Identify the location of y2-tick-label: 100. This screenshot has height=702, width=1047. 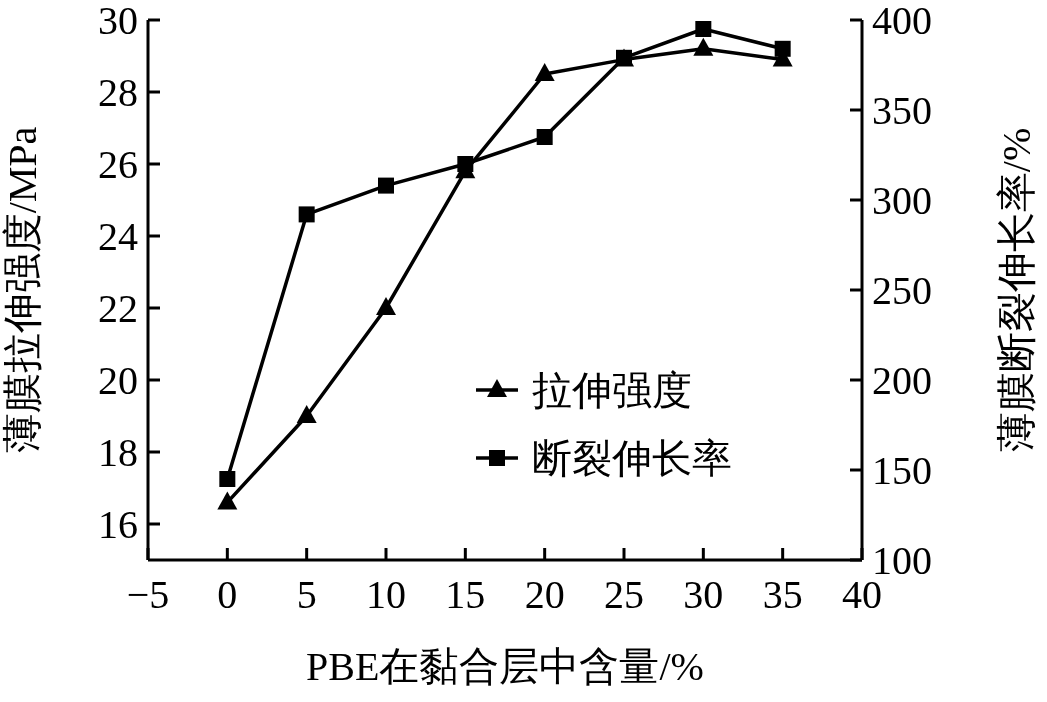
(902, 560).